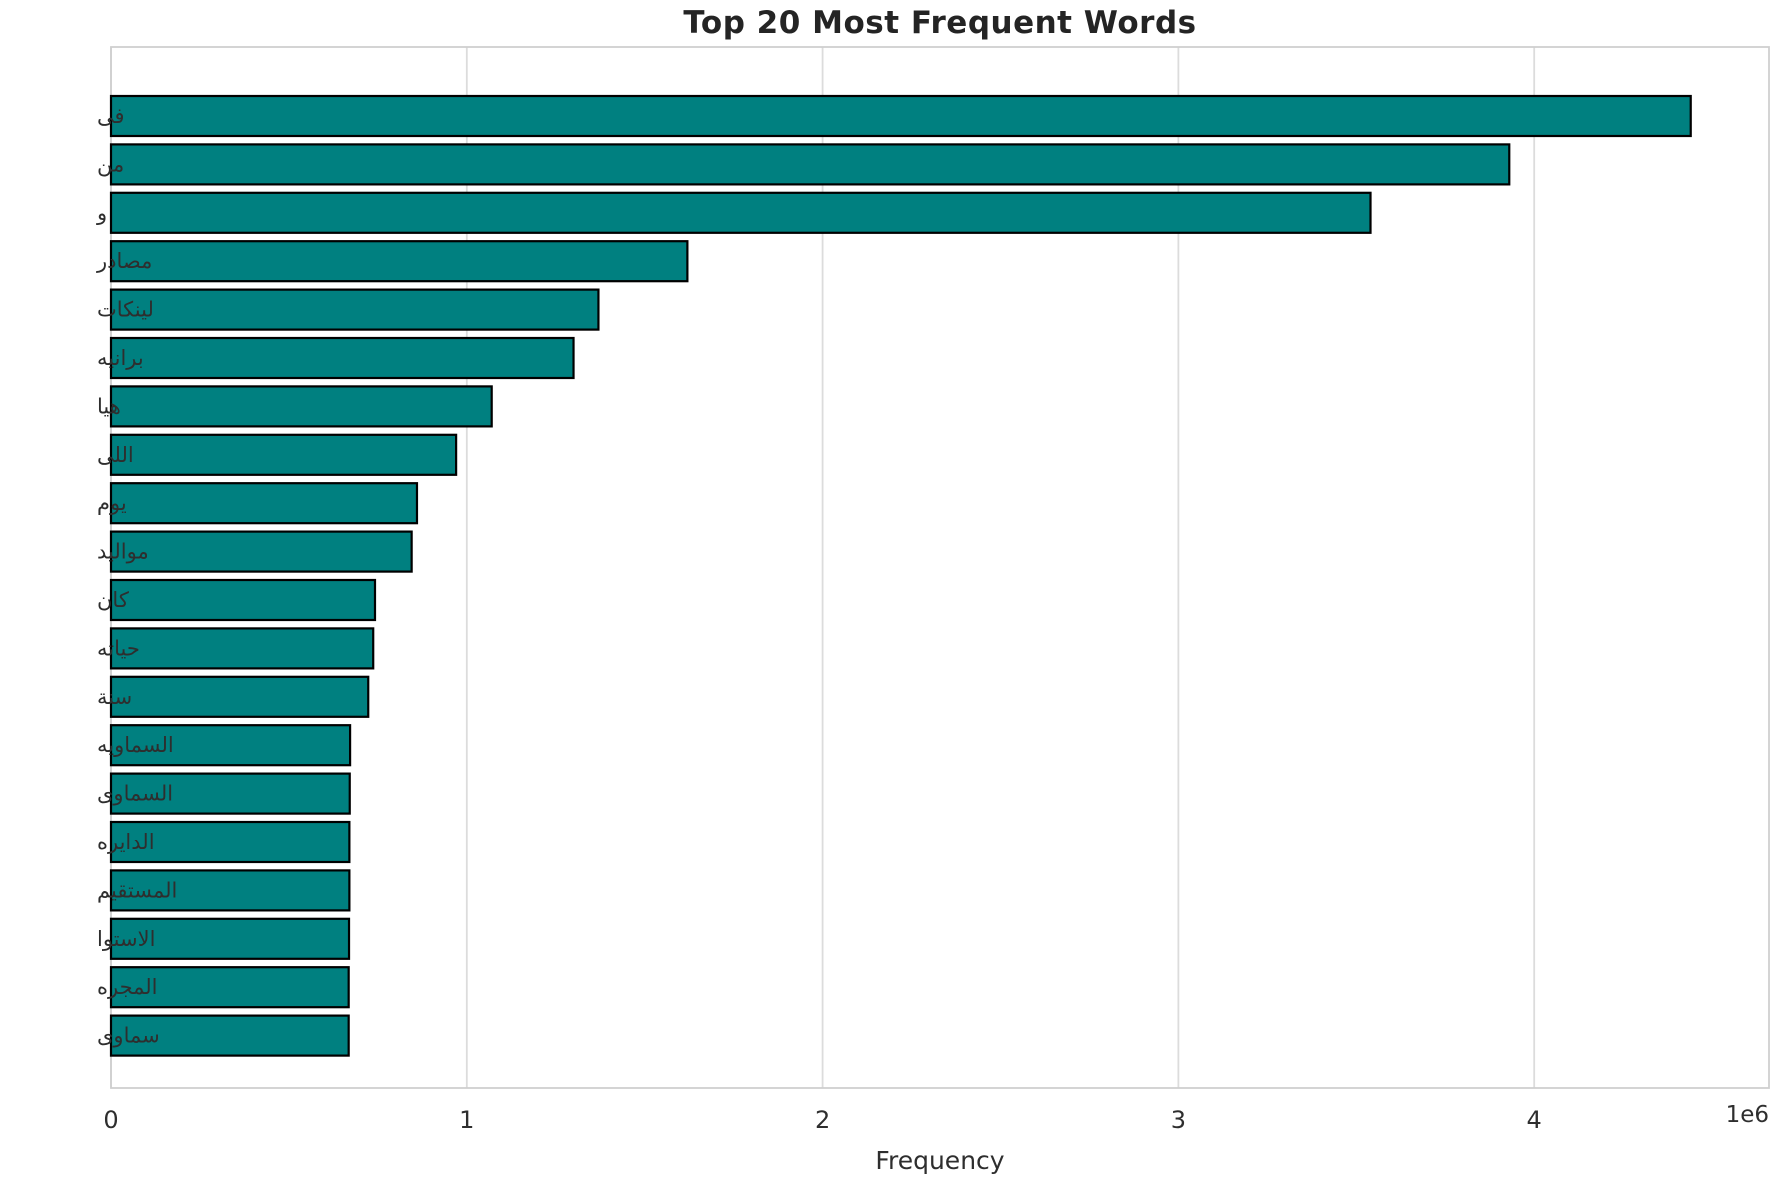 Image resolution: width=1785 pixels, height=1185 pixels. What do you see at coordinates (114, 697) in the screenshot?
I see `y-tick-label: سنة` at bounding box center [114, 697].